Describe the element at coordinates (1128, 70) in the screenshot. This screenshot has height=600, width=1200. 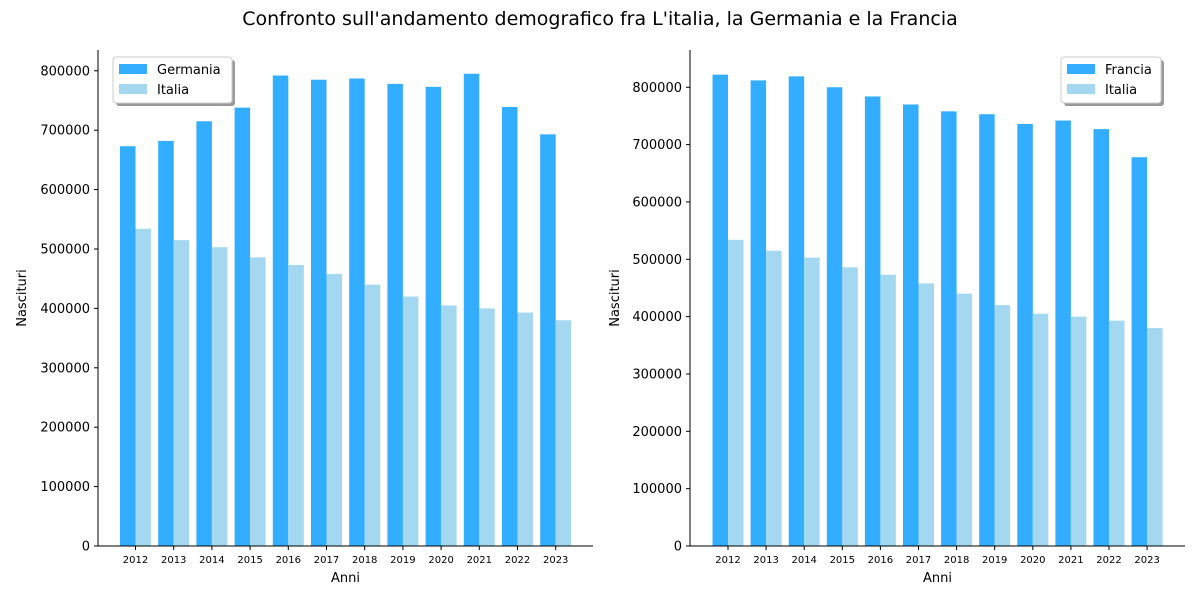
I see `legend-label-francia: Francia` at that location.